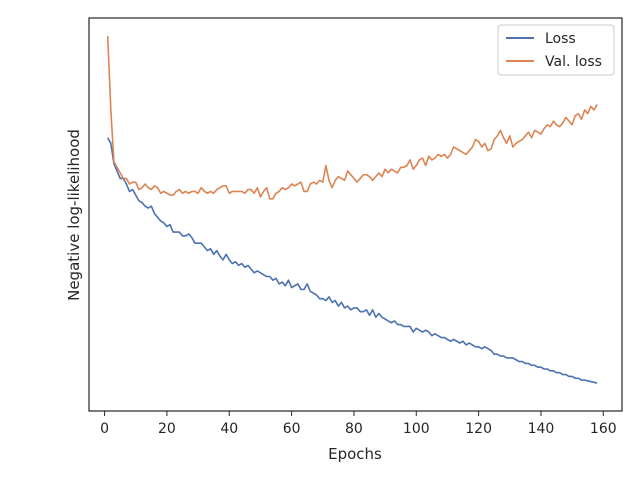 Image resolution: width=640 pixels, height=480 pixels. Describe the element at coordinates (556, 50) in the screenshot. I see `legend: Loss Val. loss` at that location.